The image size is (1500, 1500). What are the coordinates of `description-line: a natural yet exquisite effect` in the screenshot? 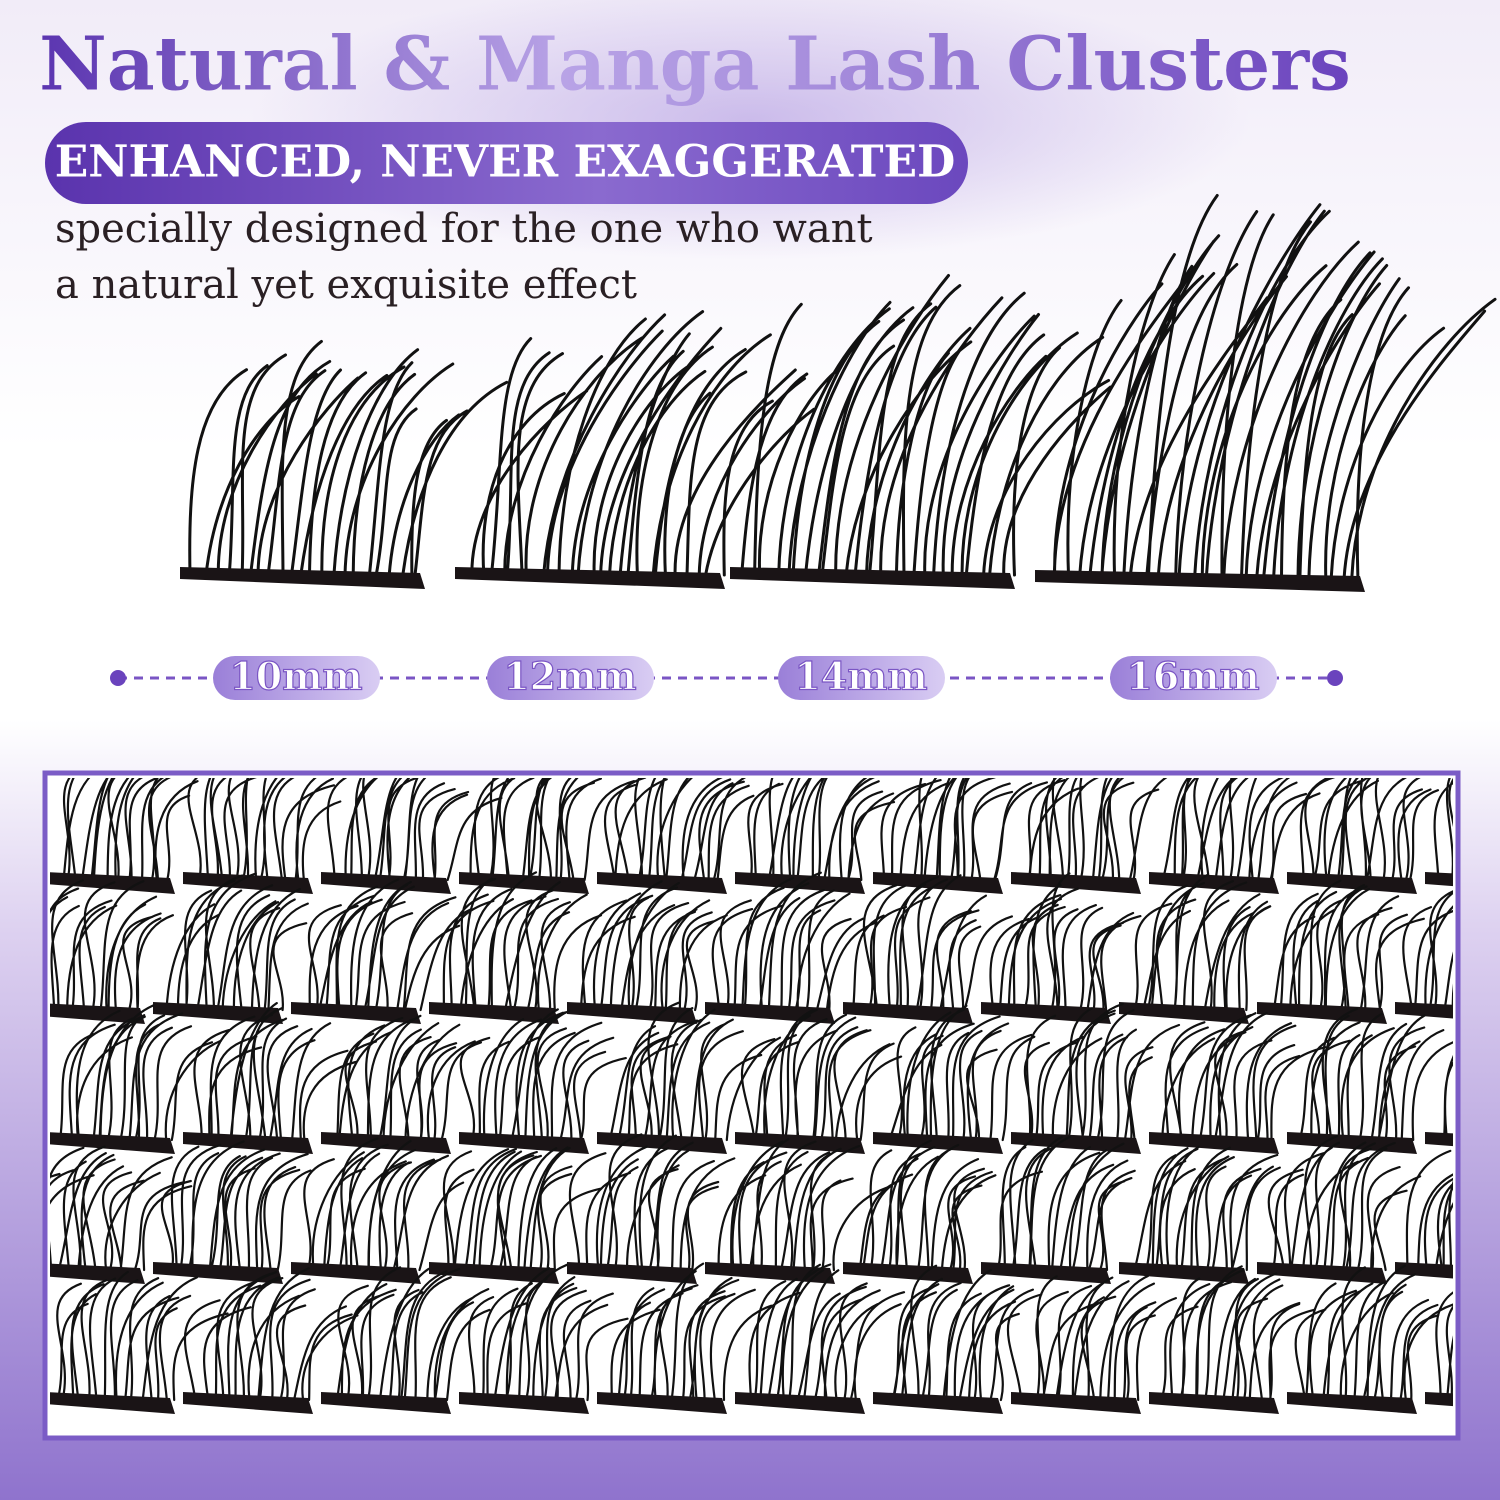 It's located at (346, 285).